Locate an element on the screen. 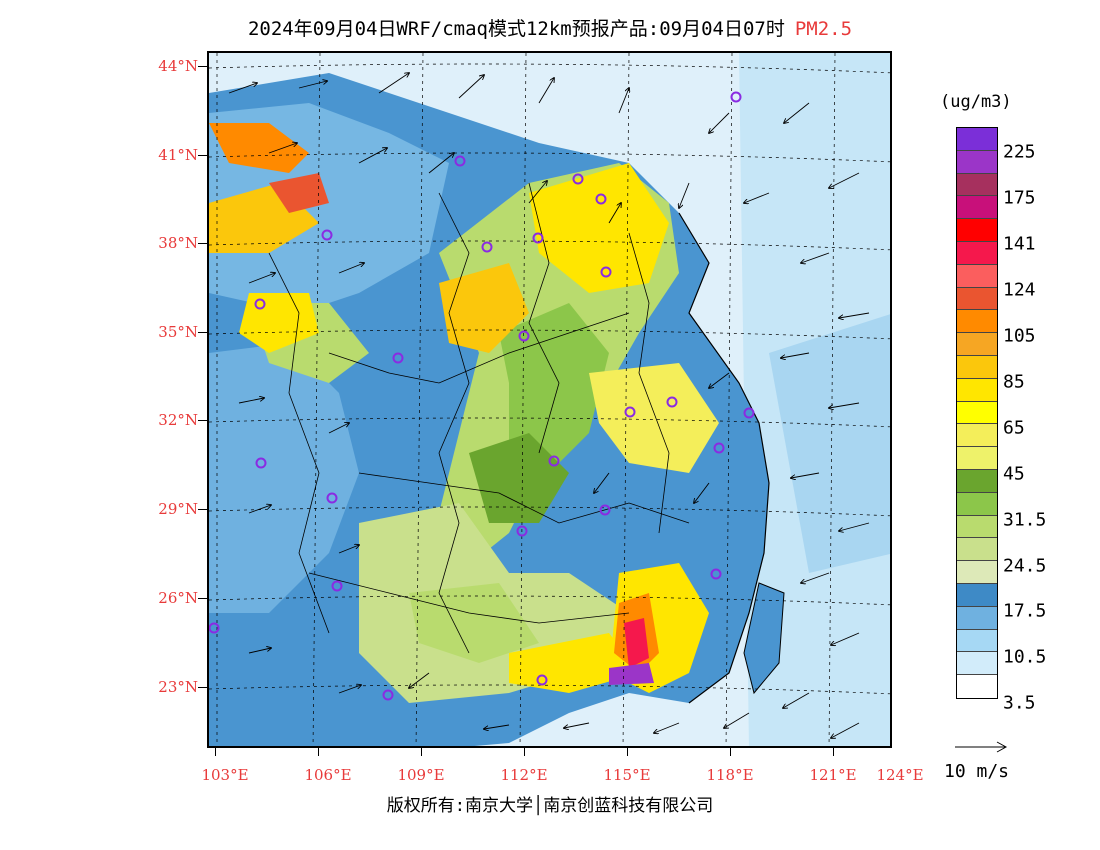 The height and width of the screenshot is (850, 1100). copyright: 版权所有:南京大学│南京创蓝科技有限公司 is located at coordinates (550, 806).